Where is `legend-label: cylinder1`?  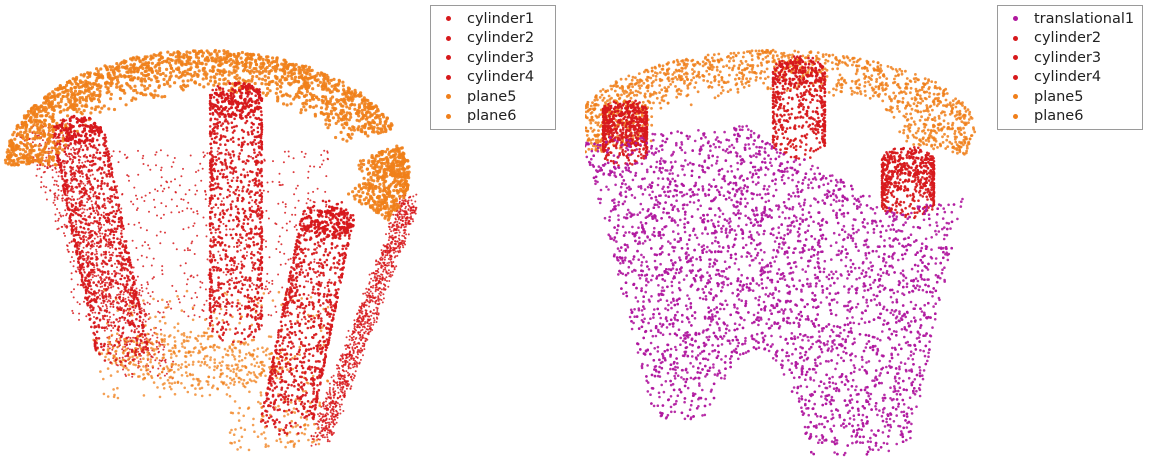 legend-label: cylinder1 is located at coordinates (501, 18).